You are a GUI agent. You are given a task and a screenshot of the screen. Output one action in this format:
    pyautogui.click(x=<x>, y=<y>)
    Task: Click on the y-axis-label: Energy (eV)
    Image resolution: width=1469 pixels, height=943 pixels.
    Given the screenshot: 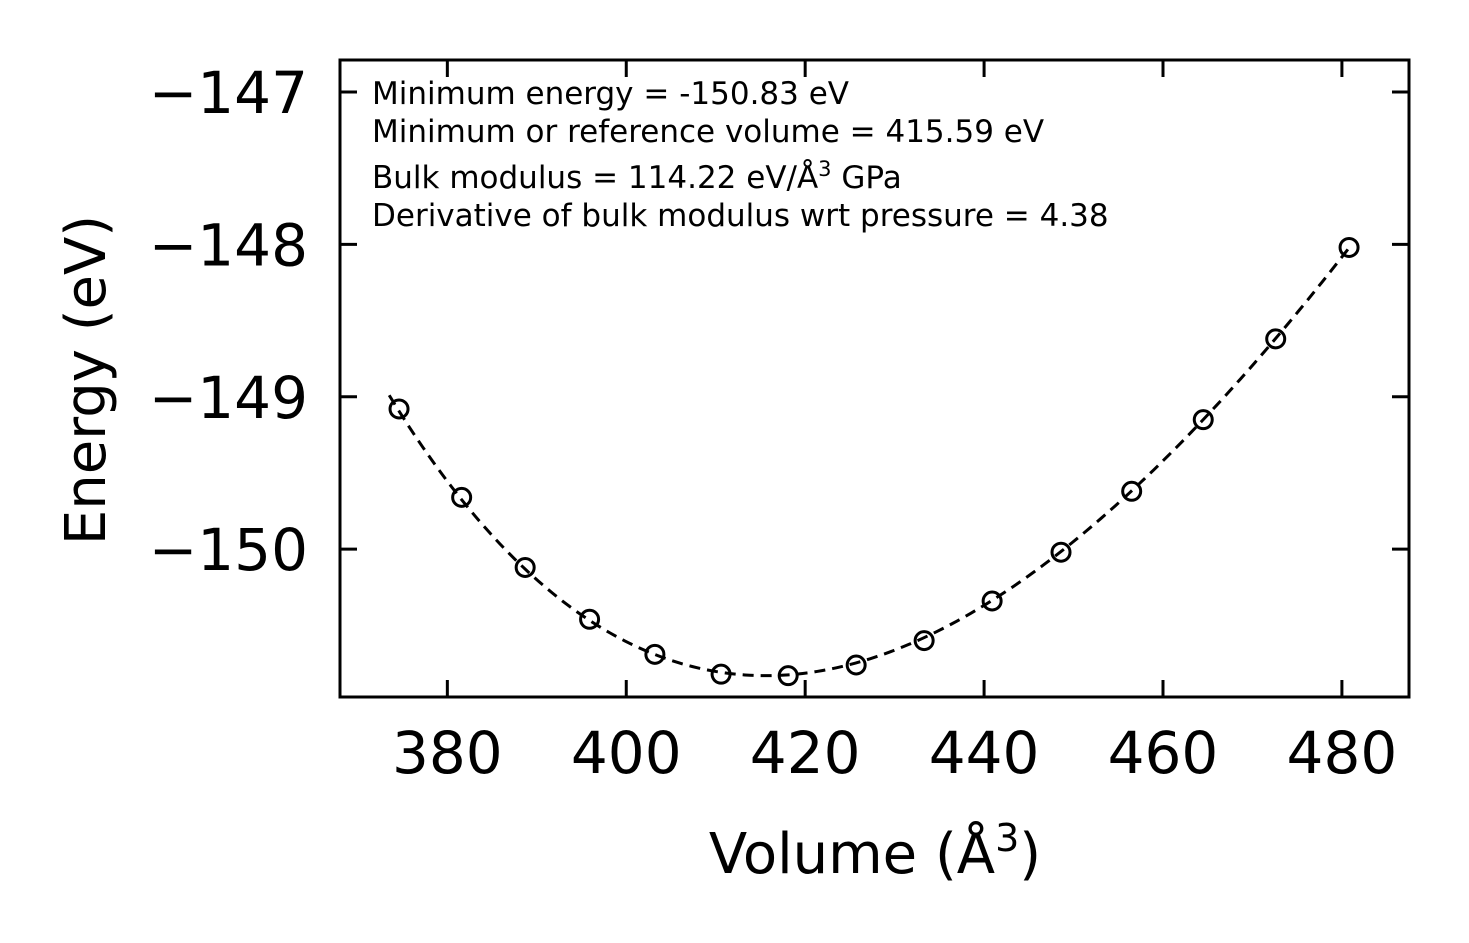 What is the action you would take?
    pyautogui.click(x=86, y=380)
    